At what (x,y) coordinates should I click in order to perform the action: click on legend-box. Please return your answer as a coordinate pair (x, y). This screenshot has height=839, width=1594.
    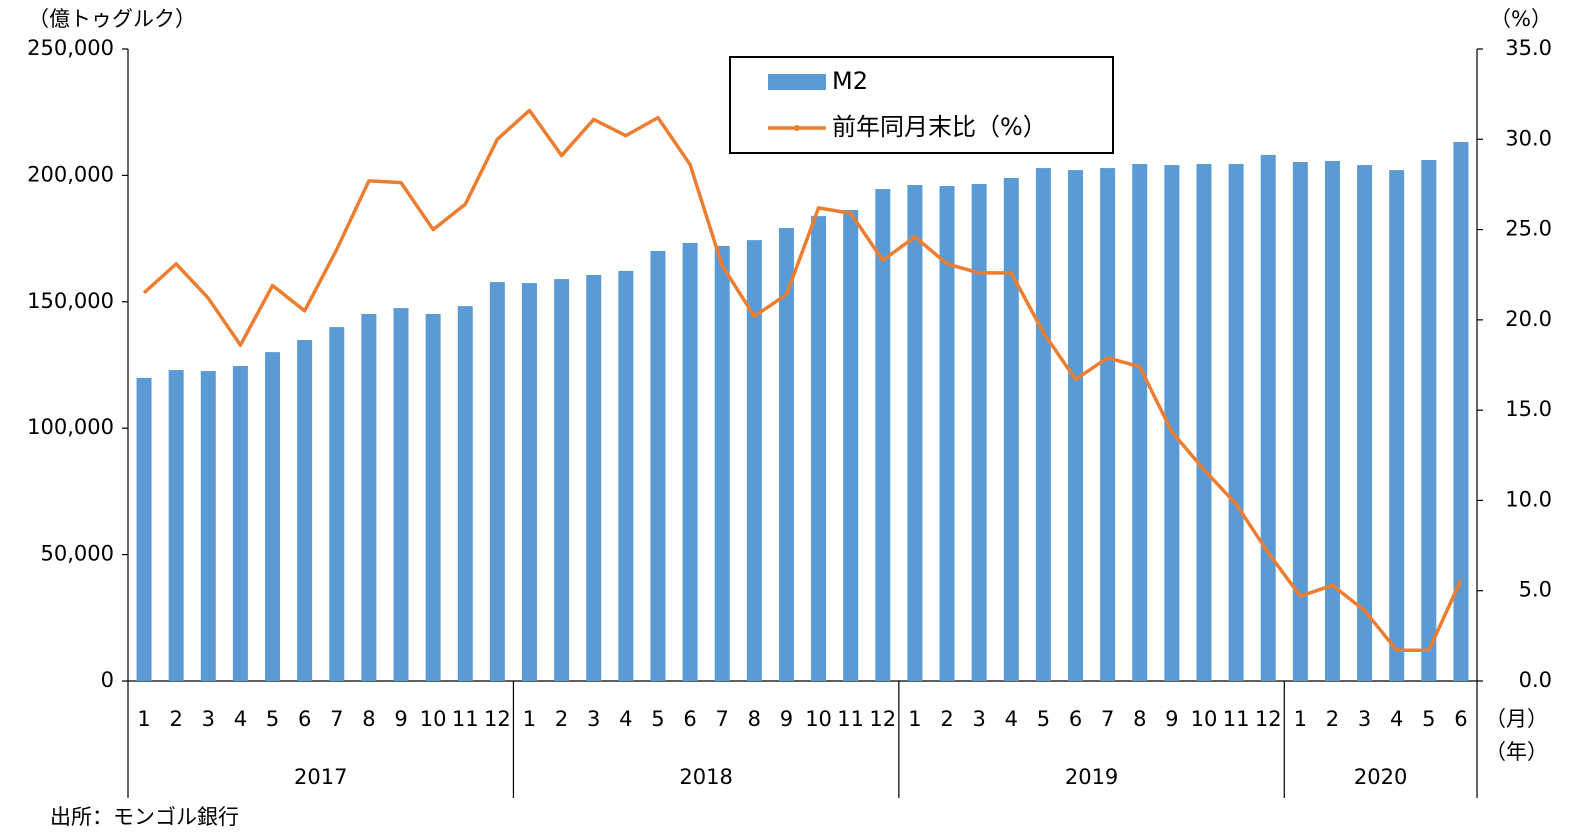
    Looking at the image, I should click on (921, 105).